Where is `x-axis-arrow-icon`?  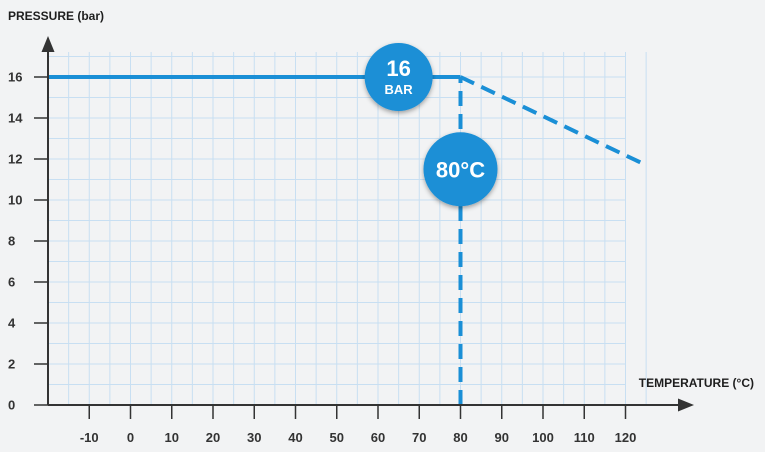 x-axis-arrow-icon is located at coordinates (686, 405).